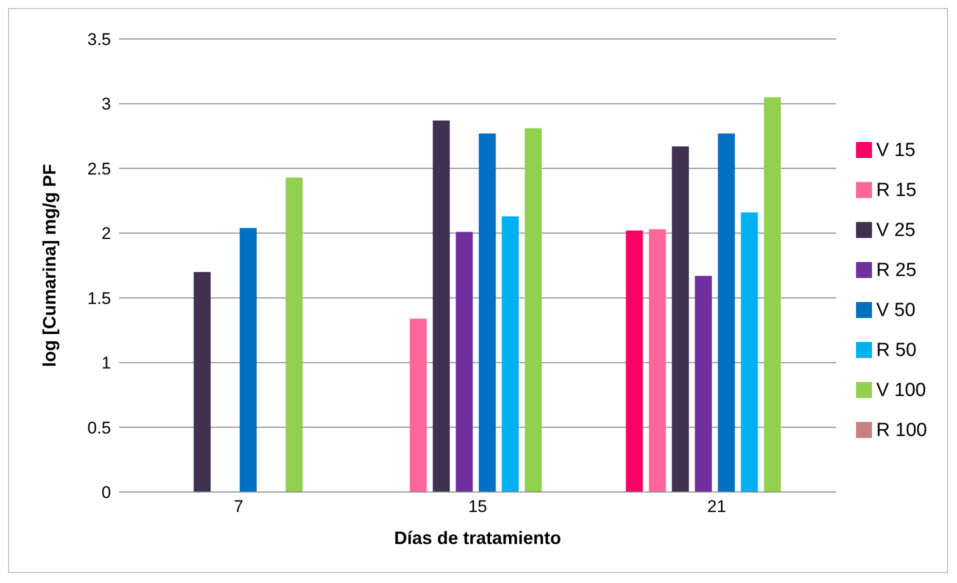  What do you see at coordinates (106, 492) in the screenshot?
I see `y-tick-label: 0` at bounding box center [106, 492].